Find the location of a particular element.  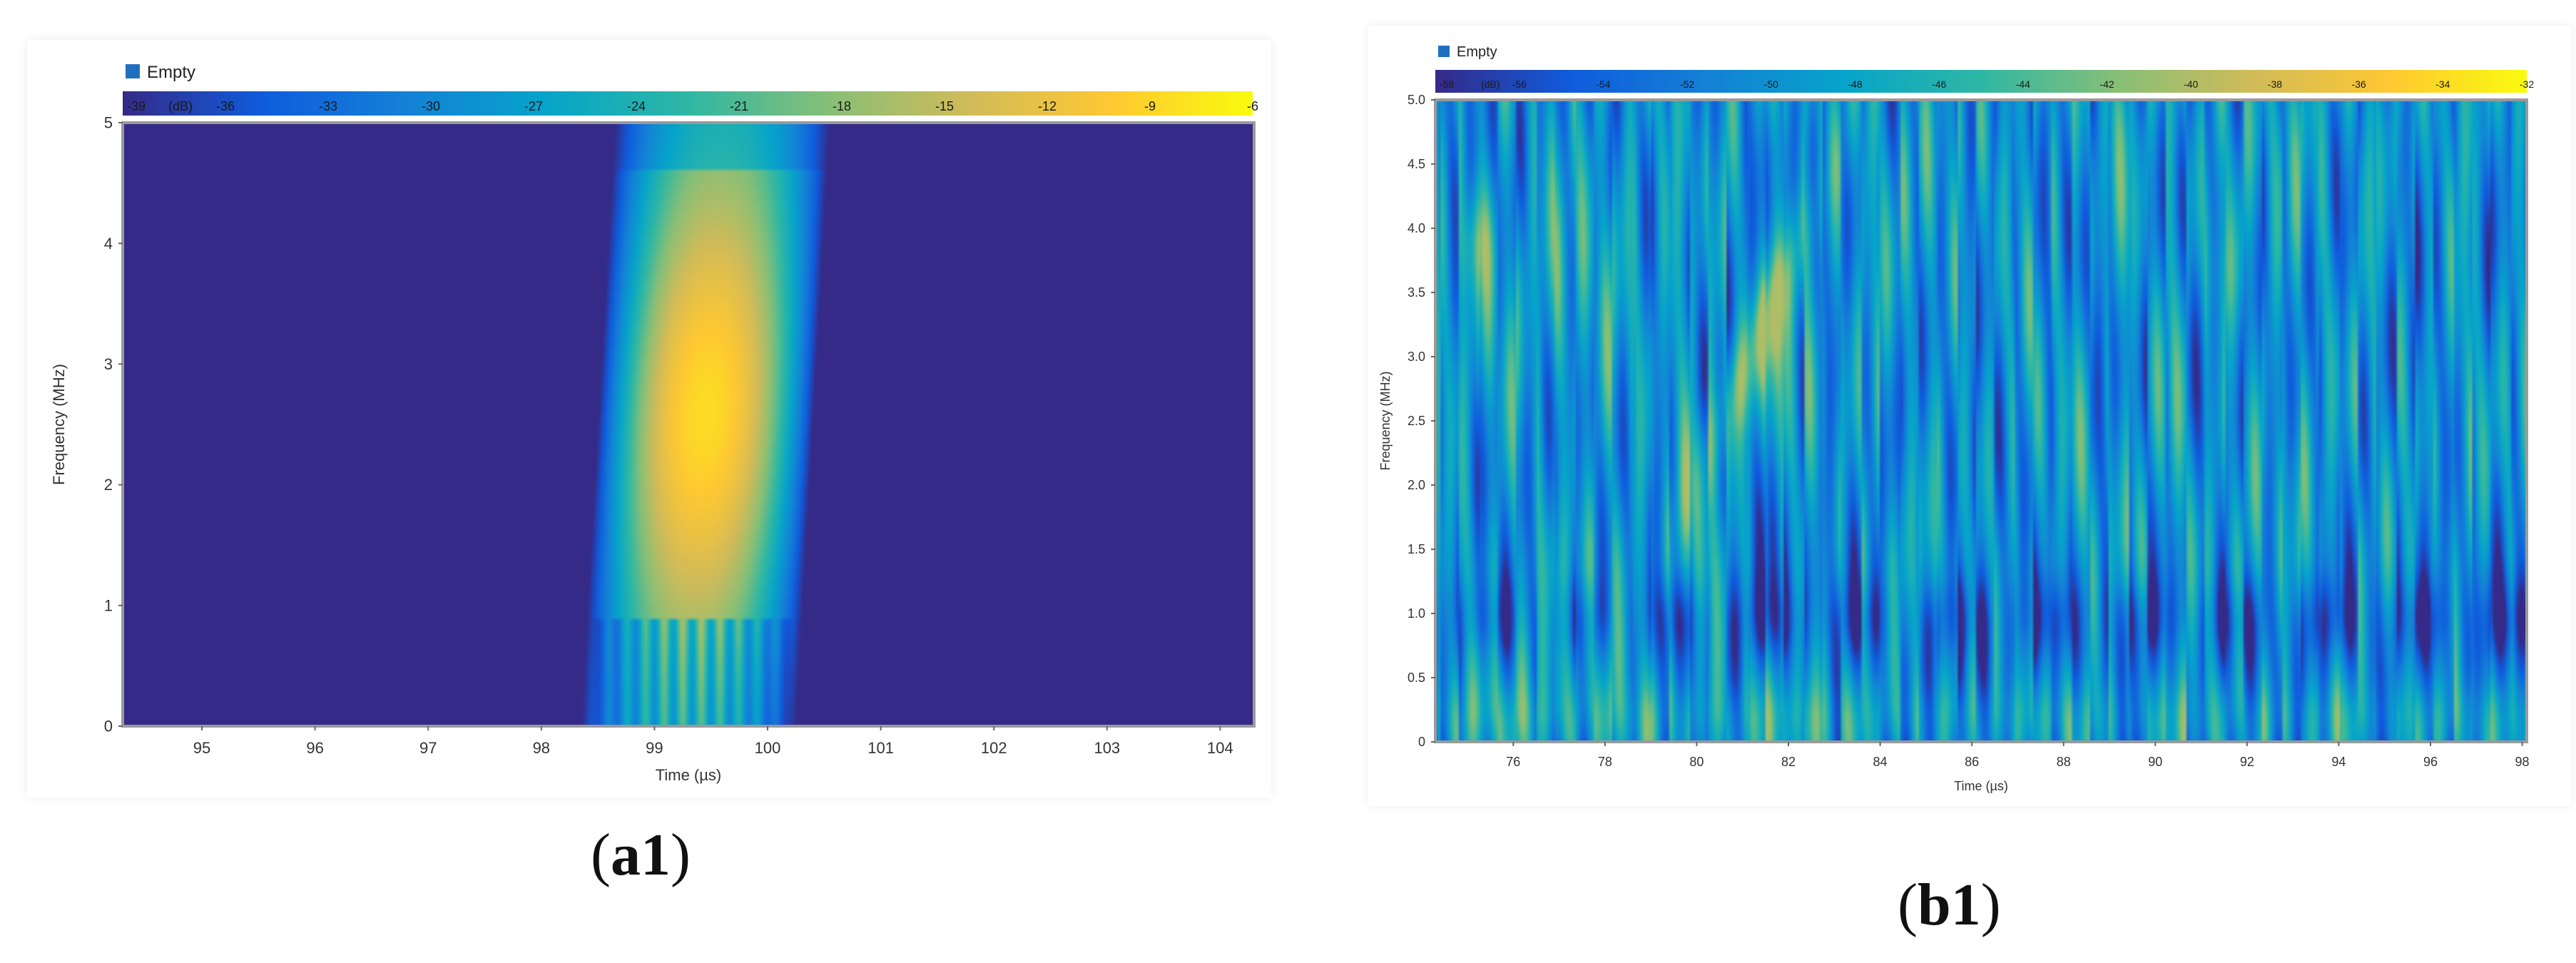

y-tick-label: 1.0 is located at coordinates (1416, 613).